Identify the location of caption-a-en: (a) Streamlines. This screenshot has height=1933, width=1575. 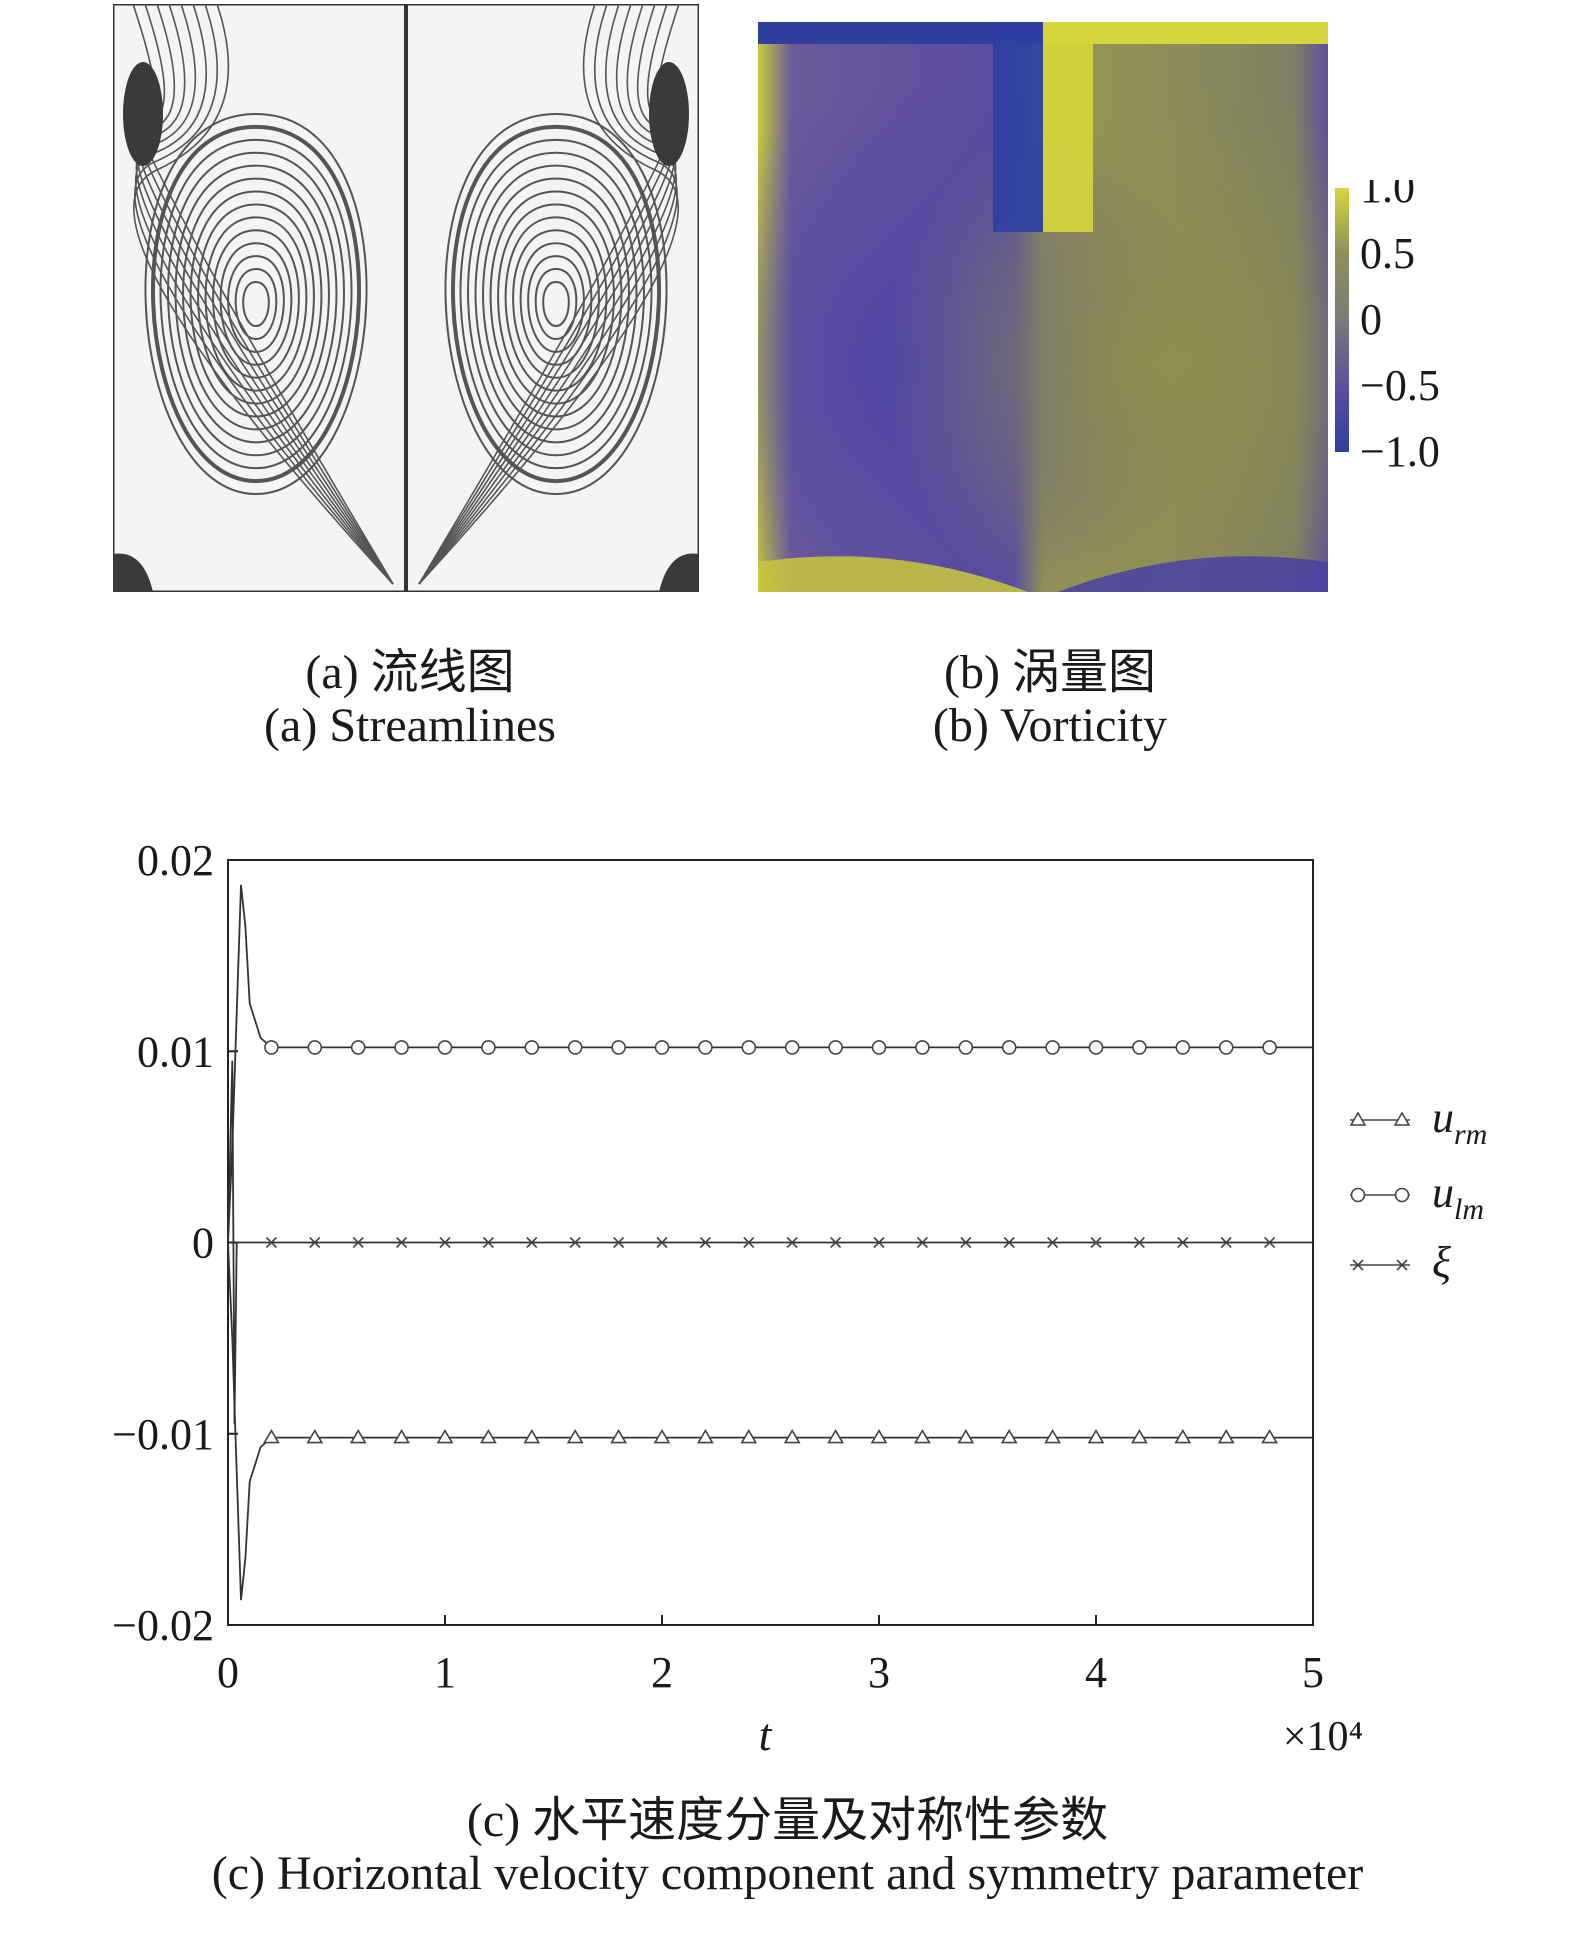
(410, 725).